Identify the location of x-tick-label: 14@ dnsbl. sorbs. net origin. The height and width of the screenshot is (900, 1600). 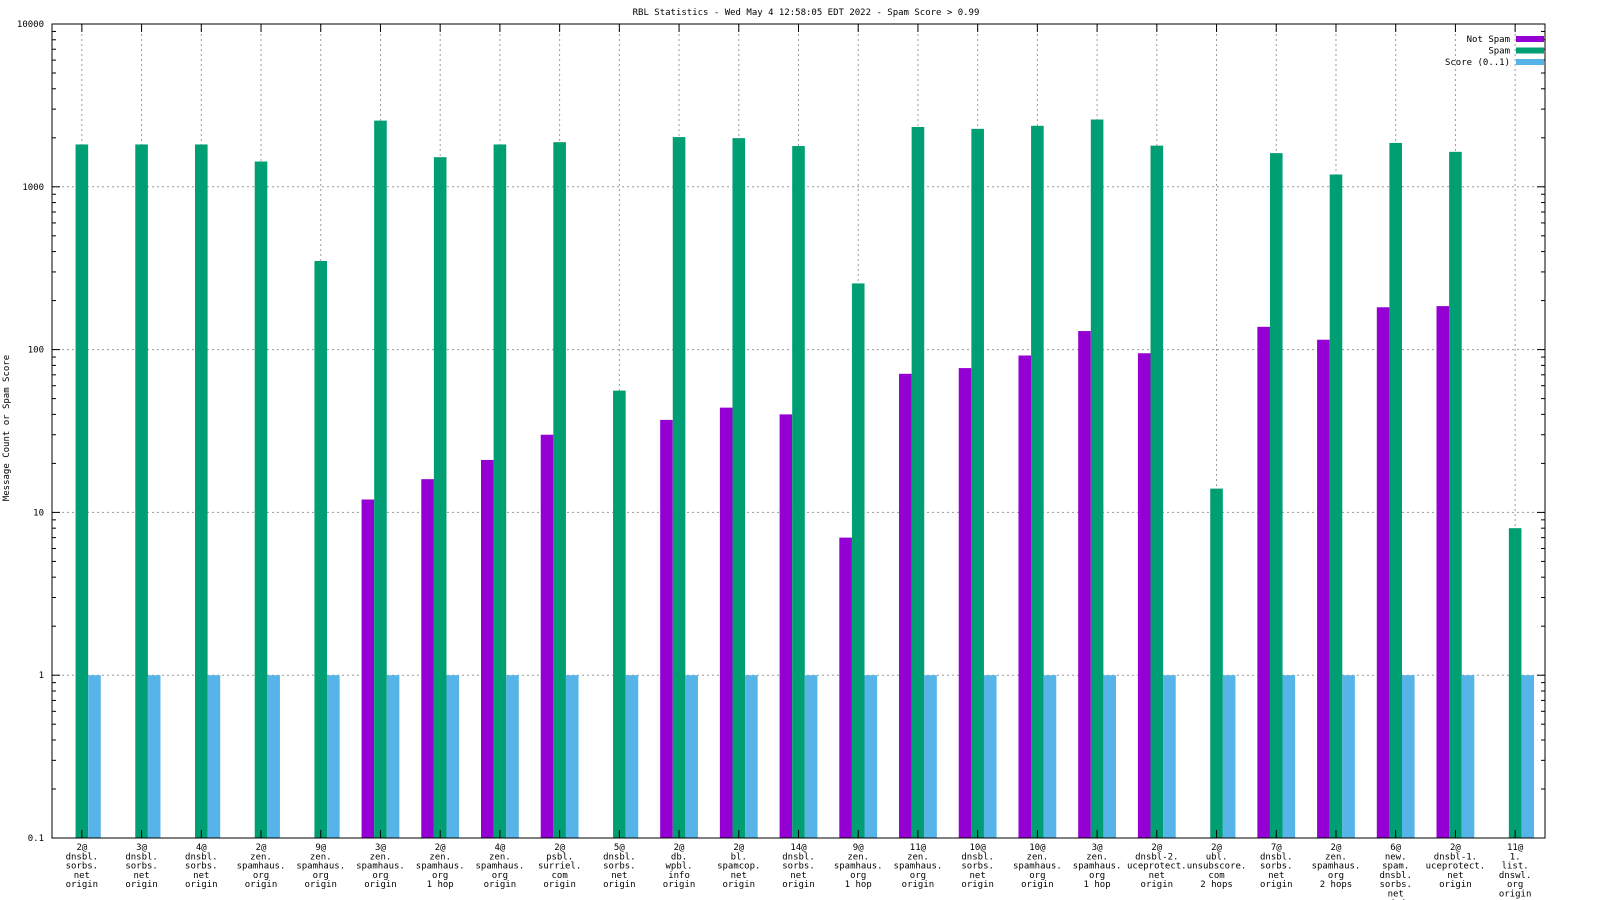
(798, 866).